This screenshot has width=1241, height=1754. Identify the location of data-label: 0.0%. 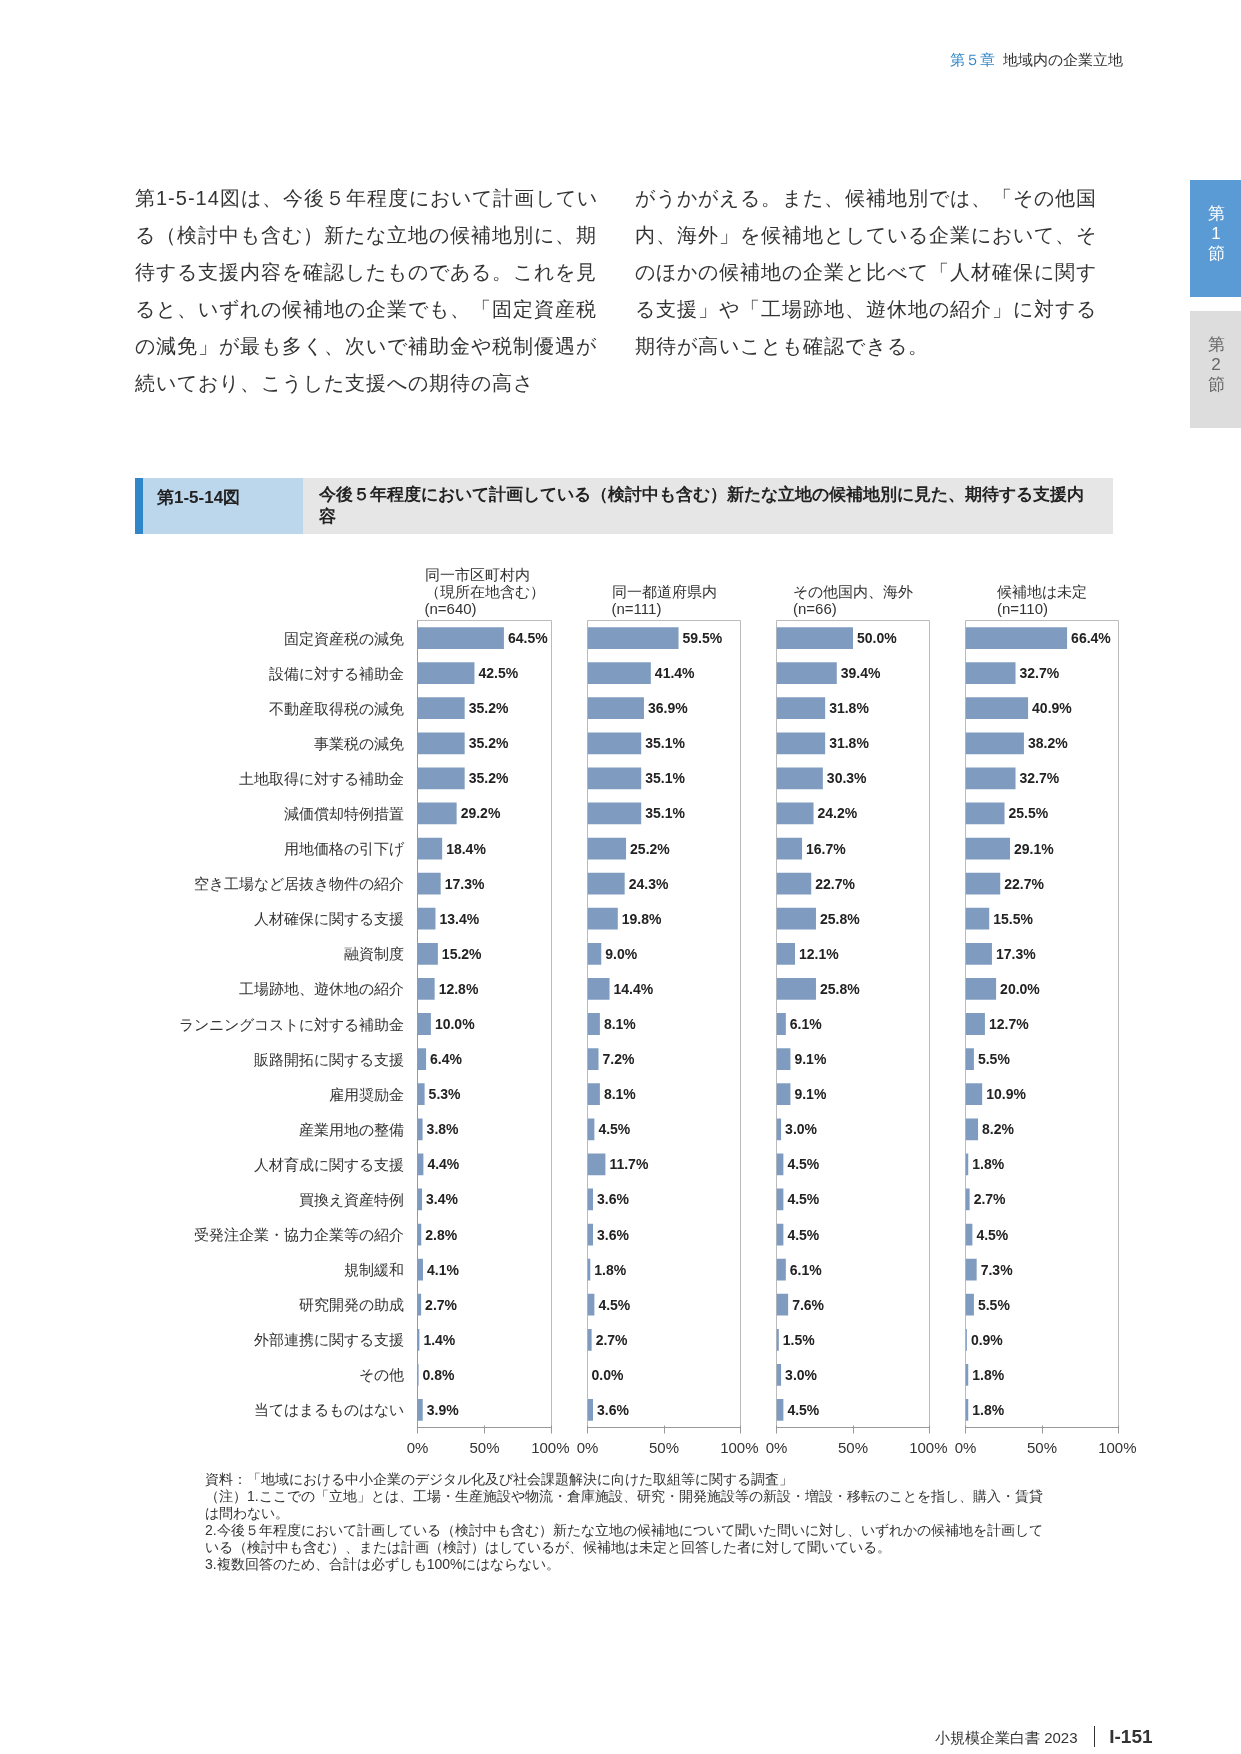
(607, 1374).